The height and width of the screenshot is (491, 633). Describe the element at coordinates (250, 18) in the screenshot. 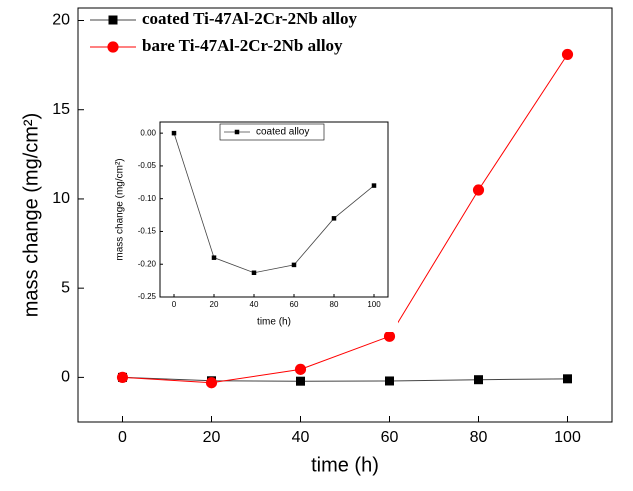

I see `legend-label: coated Ti-47Al-2Cr-2Nb alloy` at that location.